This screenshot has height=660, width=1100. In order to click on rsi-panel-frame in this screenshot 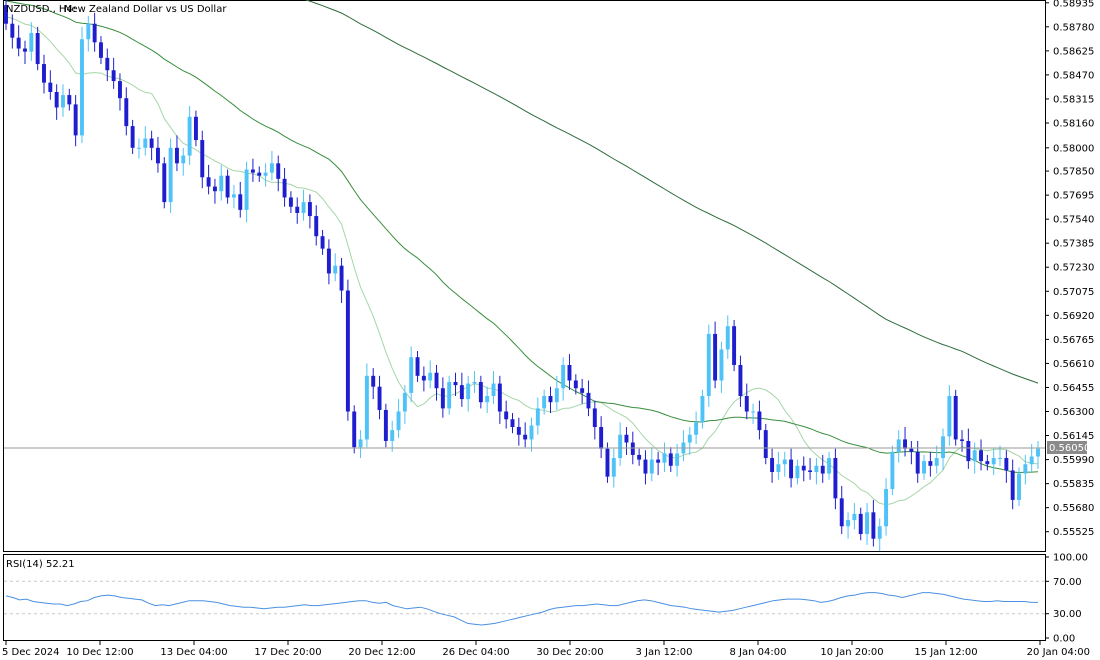, I will do `click(524, 597)`.